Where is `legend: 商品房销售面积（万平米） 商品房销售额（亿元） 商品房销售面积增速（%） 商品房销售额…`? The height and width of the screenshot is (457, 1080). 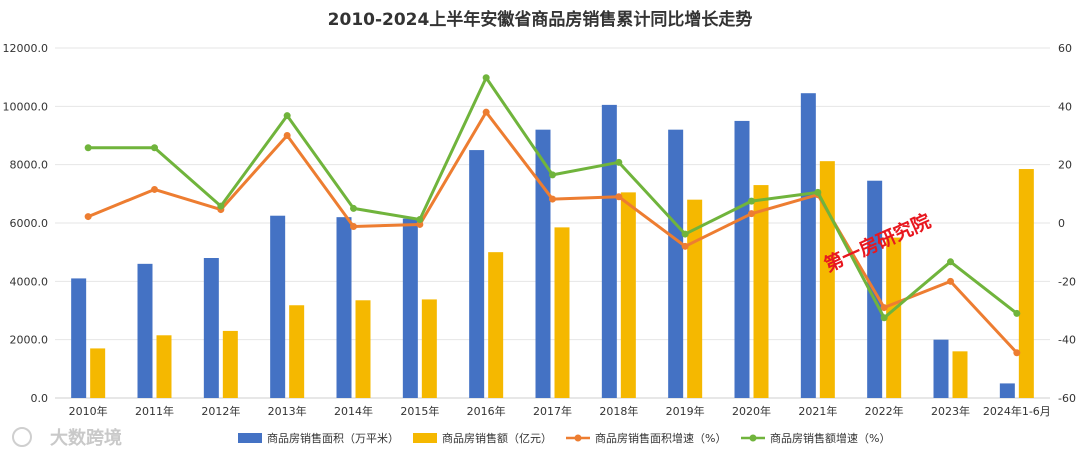 legend: 商品房销售面积（万平米） 商品房销售额（亿元） 商品房销售面积增速（%） 商品房销售额… is located at coordinates (564, 438).